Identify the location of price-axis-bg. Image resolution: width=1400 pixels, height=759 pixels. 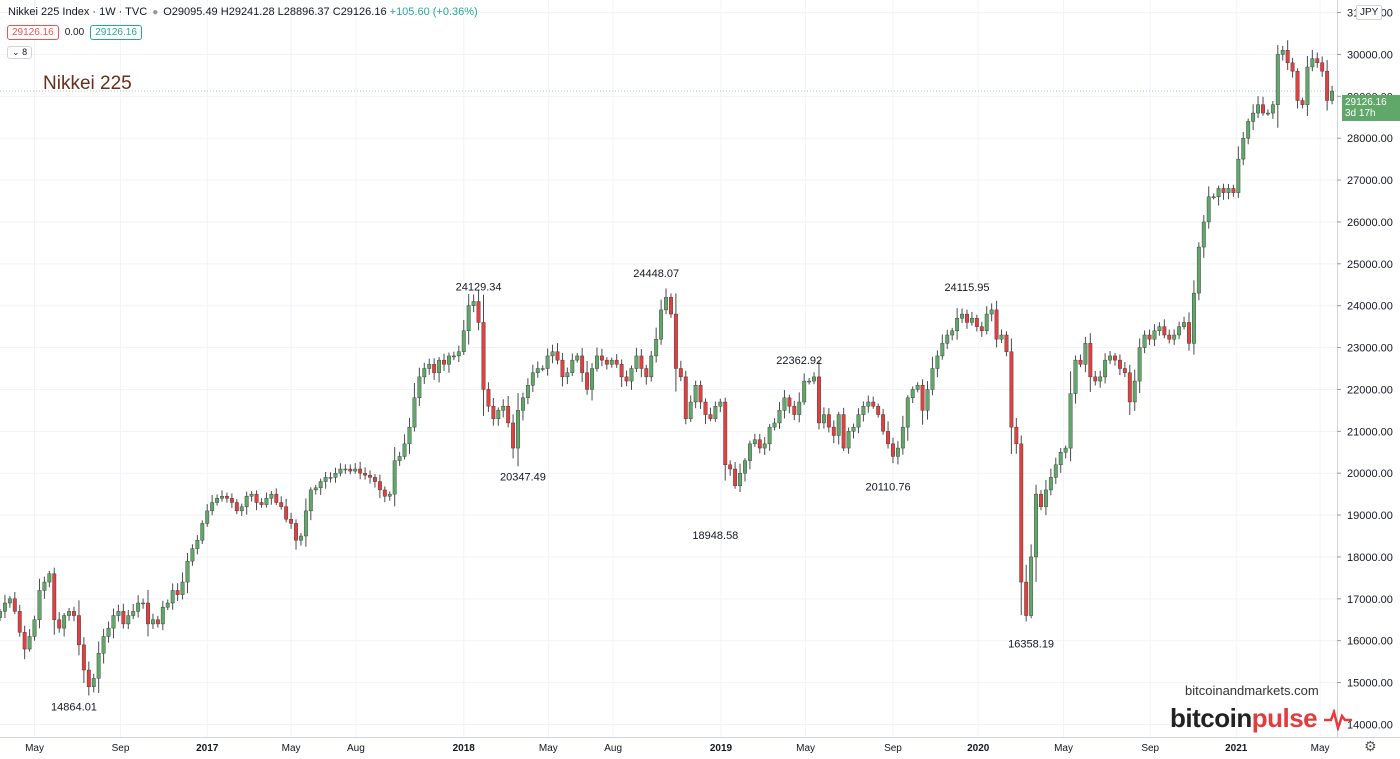
(1368, 379).